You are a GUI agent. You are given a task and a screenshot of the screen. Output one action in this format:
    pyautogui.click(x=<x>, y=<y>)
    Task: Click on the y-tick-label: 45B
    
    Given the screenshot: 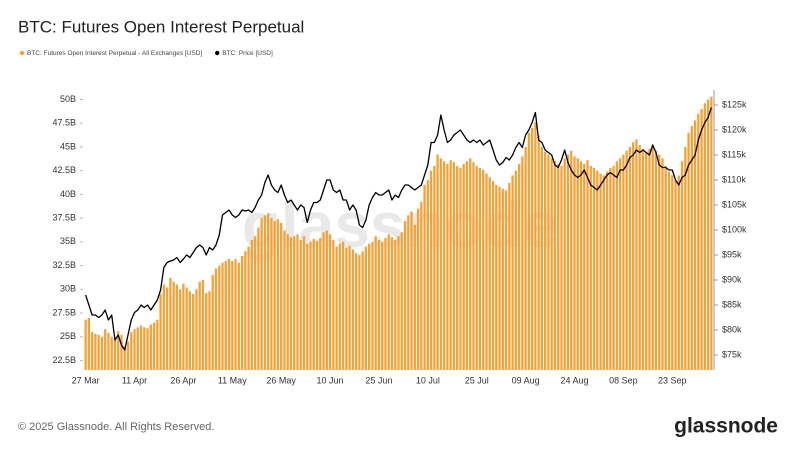 What is the action you would take?
    pyautogui.click(x=68, y=146)
    